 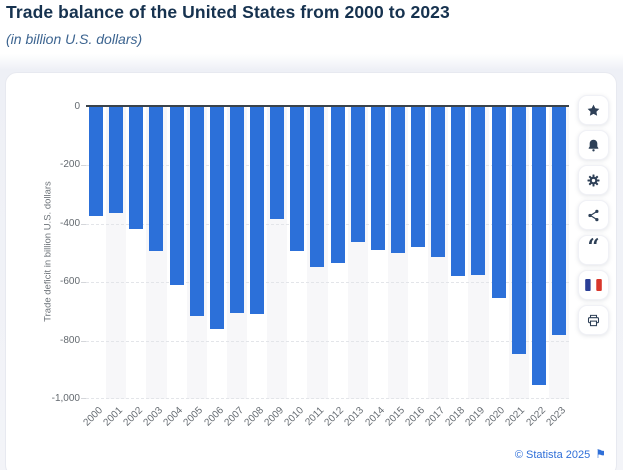 I want to click on x-tick-label-2007: 2007, so click(x=234, y=417).